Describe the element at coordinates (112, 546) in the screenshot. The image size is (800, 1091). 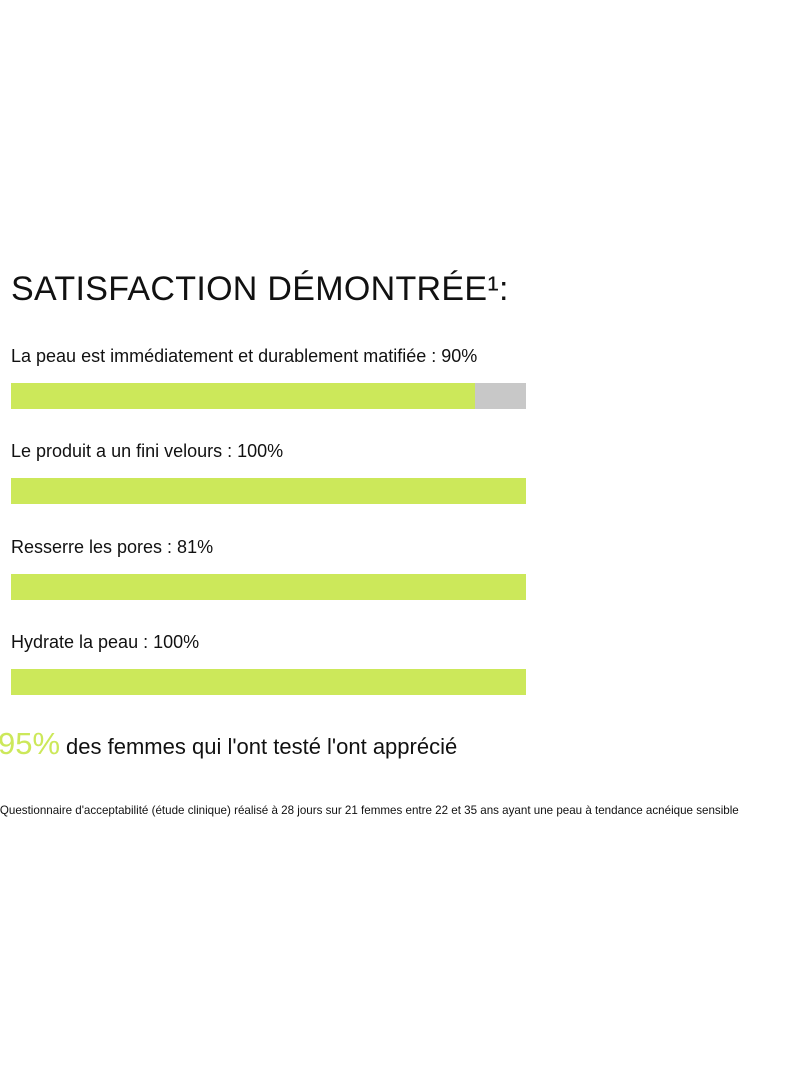
I see `item-label: Resserre les pores : 81%` at that location.